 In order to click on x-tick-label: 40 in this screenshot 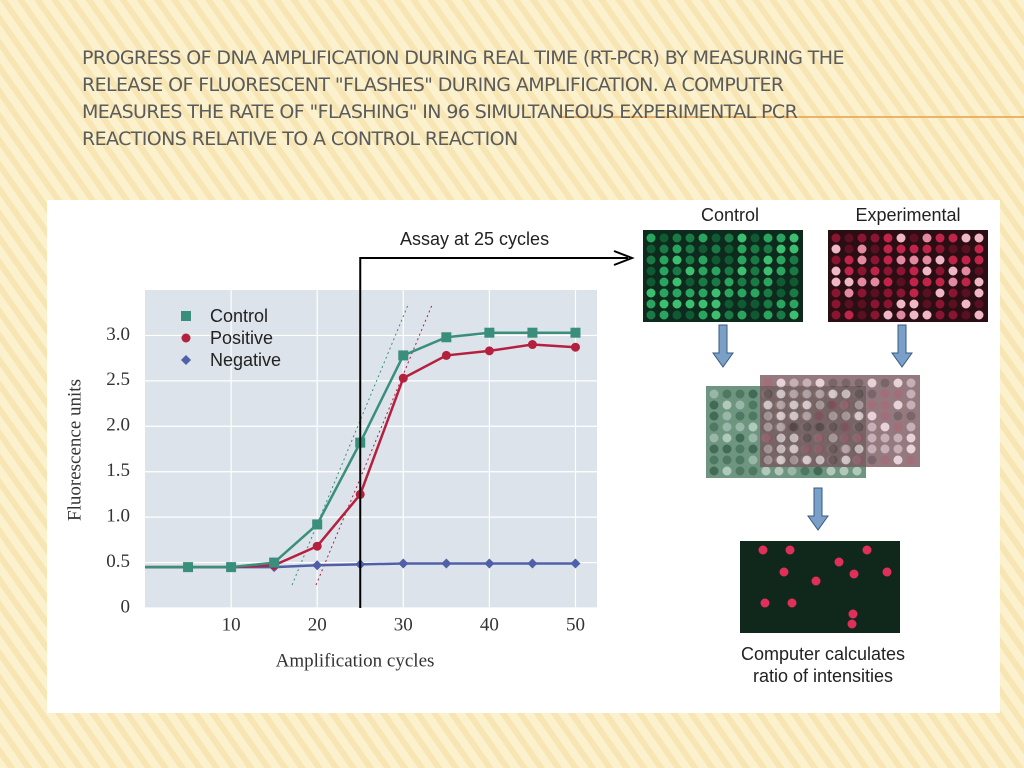, I will do `click(489, 624)`.